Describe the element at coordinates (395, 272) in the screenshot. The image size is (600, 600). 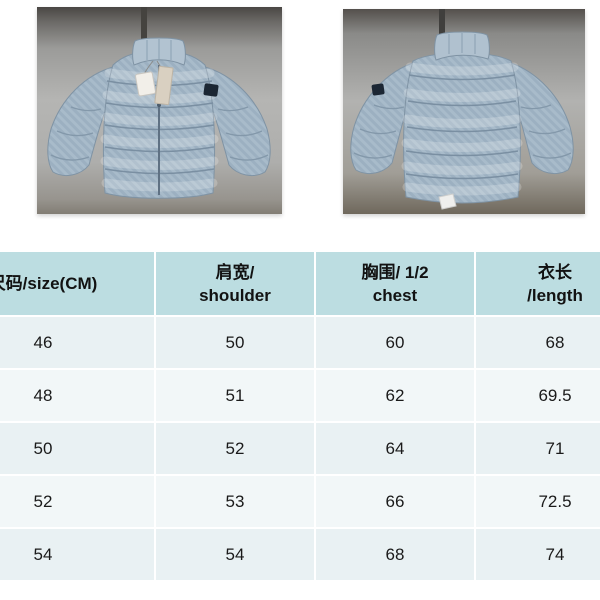
I see `header-chest-line1: 胸围/ 1/2` at that location.